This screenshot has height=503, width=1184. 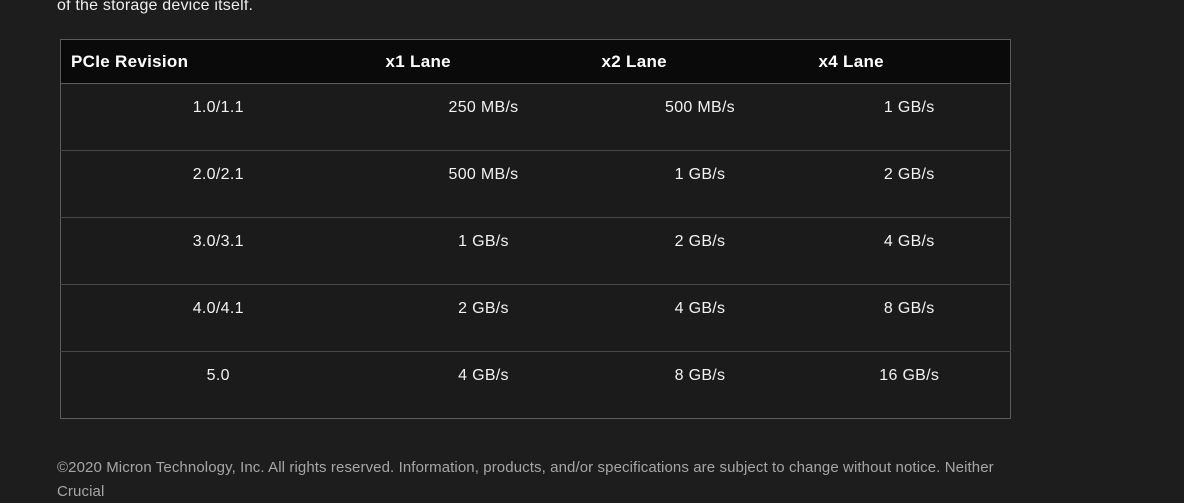 I want to click on table-row-pcie-3: 3.0/3.1 1 GB/s 2 GB/s 4 GB/s, so click(x=535, y=251).